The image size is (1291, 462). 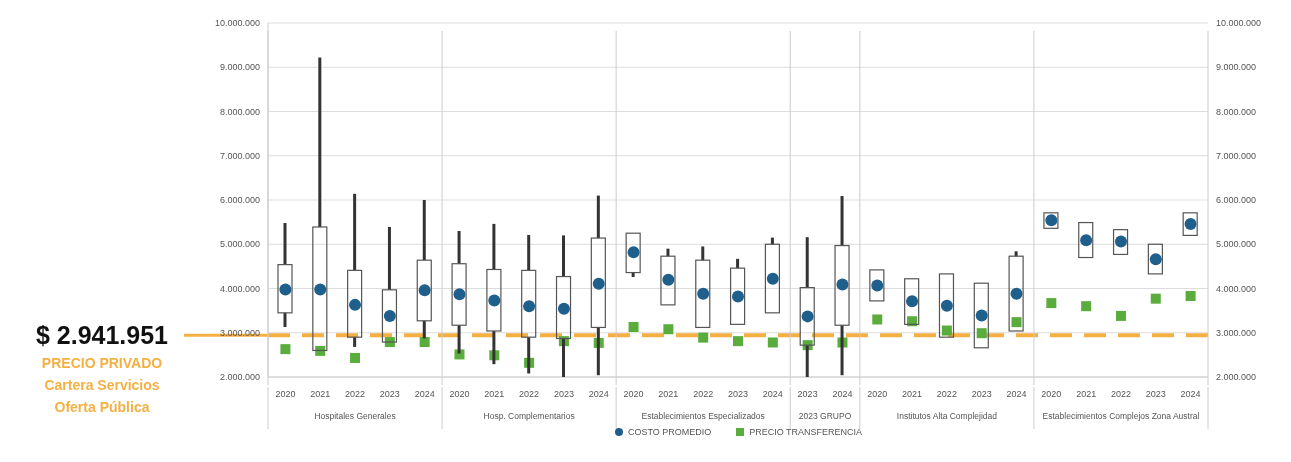 I want to click on y-tick-label: 6.000.000, so click(x=239, y=200).